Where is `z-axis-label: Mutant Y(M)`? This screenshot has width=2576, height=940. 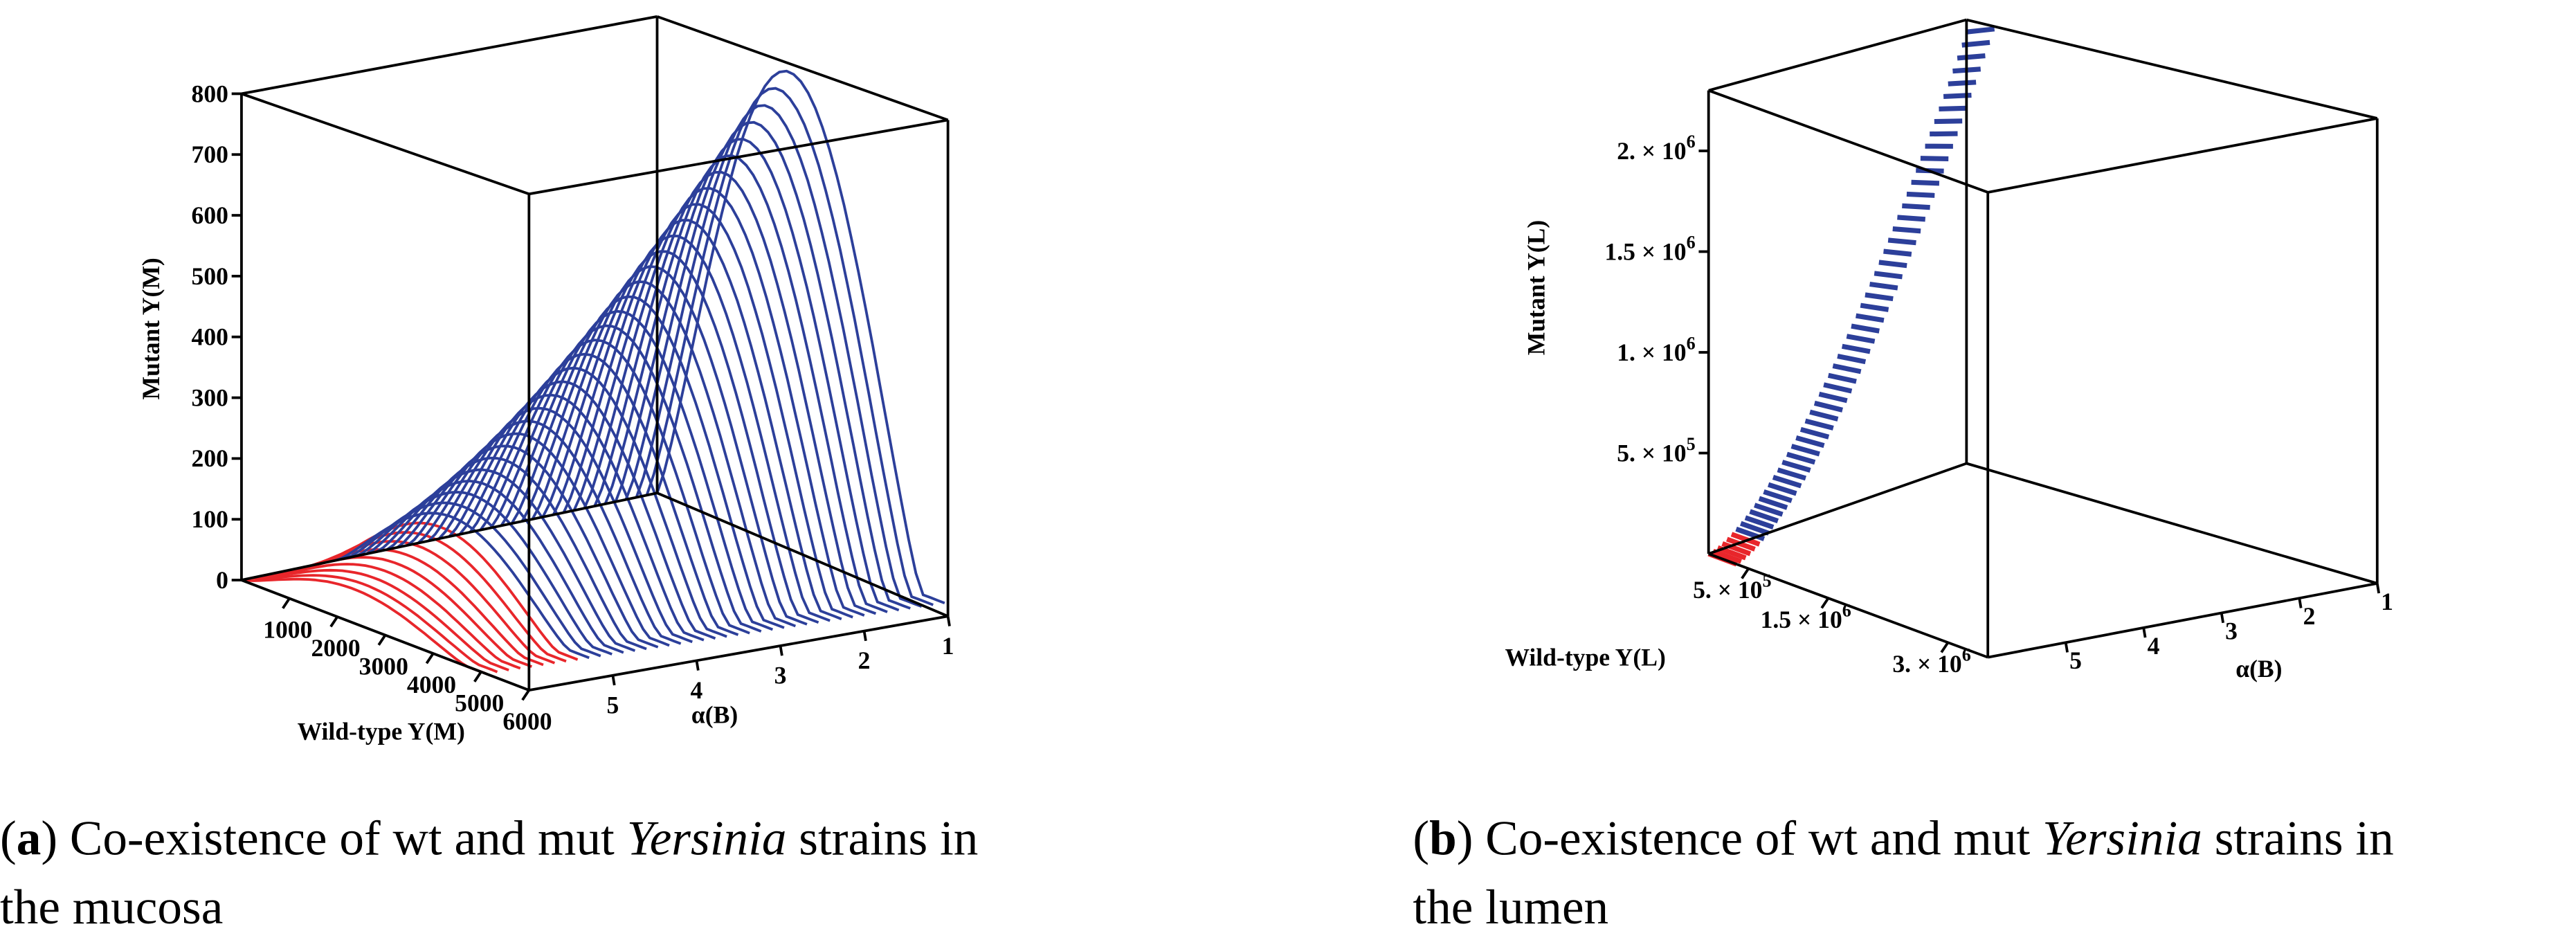
z-axis-label: Mutant Y(M) is located at coordinates (151, 328).